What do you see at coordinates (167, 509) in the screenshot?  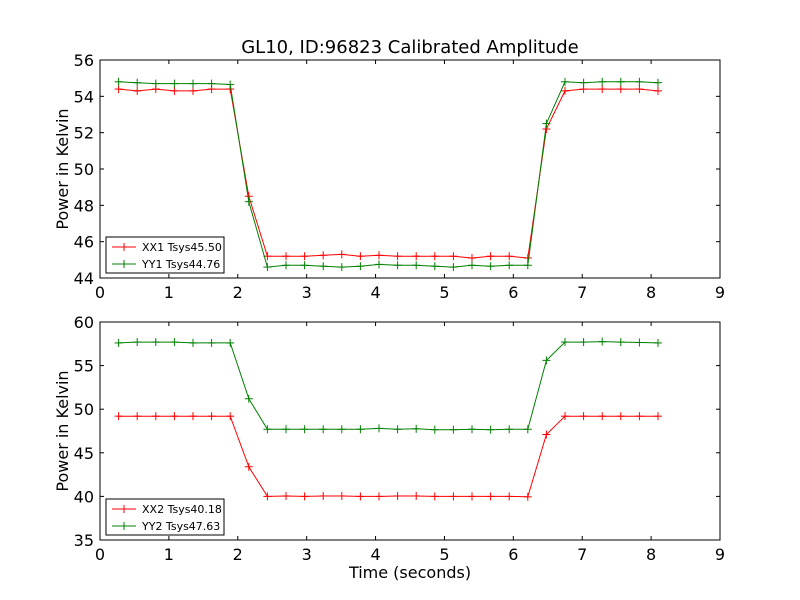 I see `legend-item: XX2 Tsys40.18` at bounding box center [167, 509].